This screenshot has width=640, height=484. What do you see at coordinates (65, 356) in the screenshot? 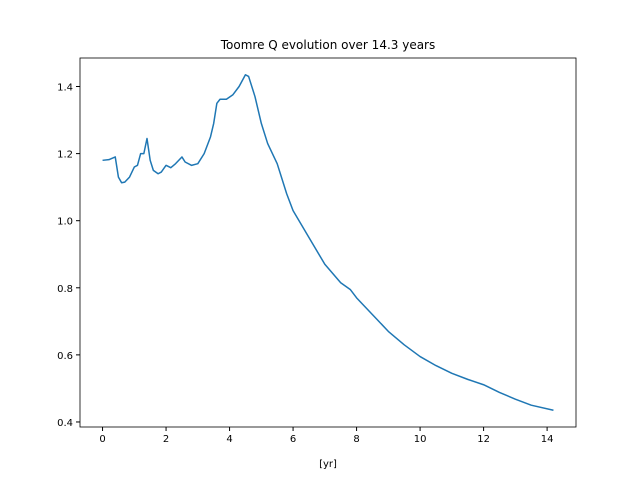
I see `y-tick-label: 0.6` at bounding box center [65, 356].